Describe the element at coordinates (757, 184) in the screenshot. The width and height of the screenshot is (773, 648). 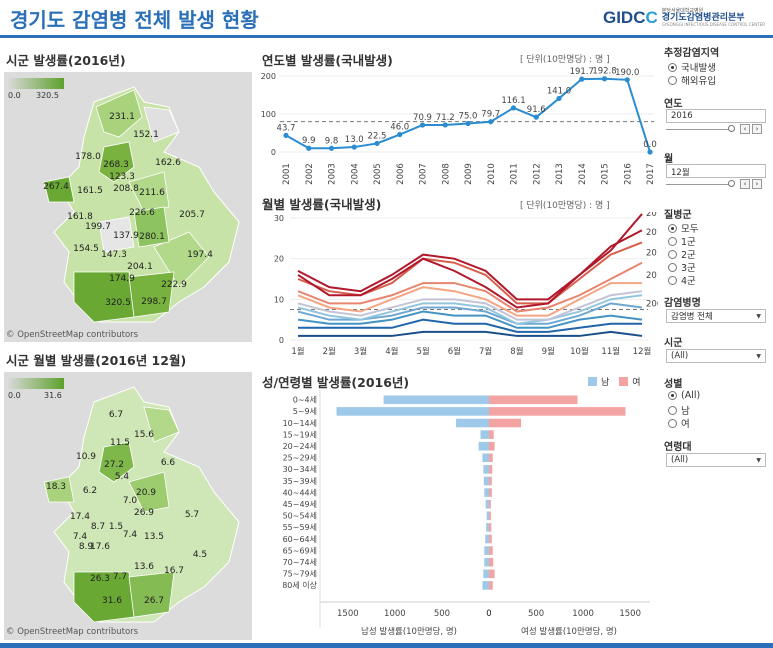
I see `month-next-button: ›` at that location.